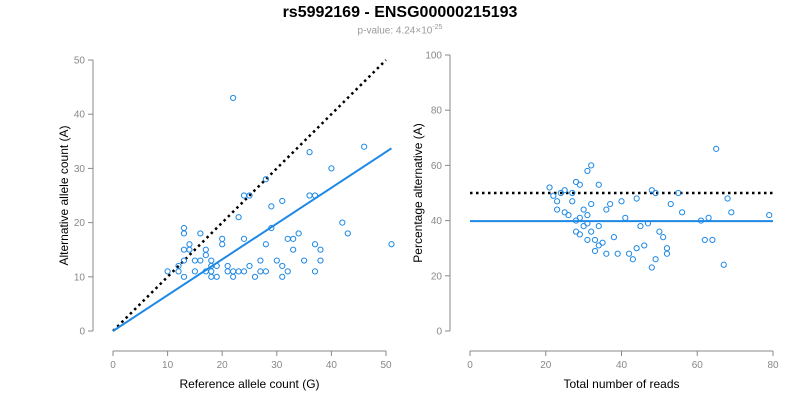 The width and height of the screenshot is (800, 400). Describe the element at coordinates (433, 56) in the screenshot. I see `right-y-tick-label: 100` at that location.